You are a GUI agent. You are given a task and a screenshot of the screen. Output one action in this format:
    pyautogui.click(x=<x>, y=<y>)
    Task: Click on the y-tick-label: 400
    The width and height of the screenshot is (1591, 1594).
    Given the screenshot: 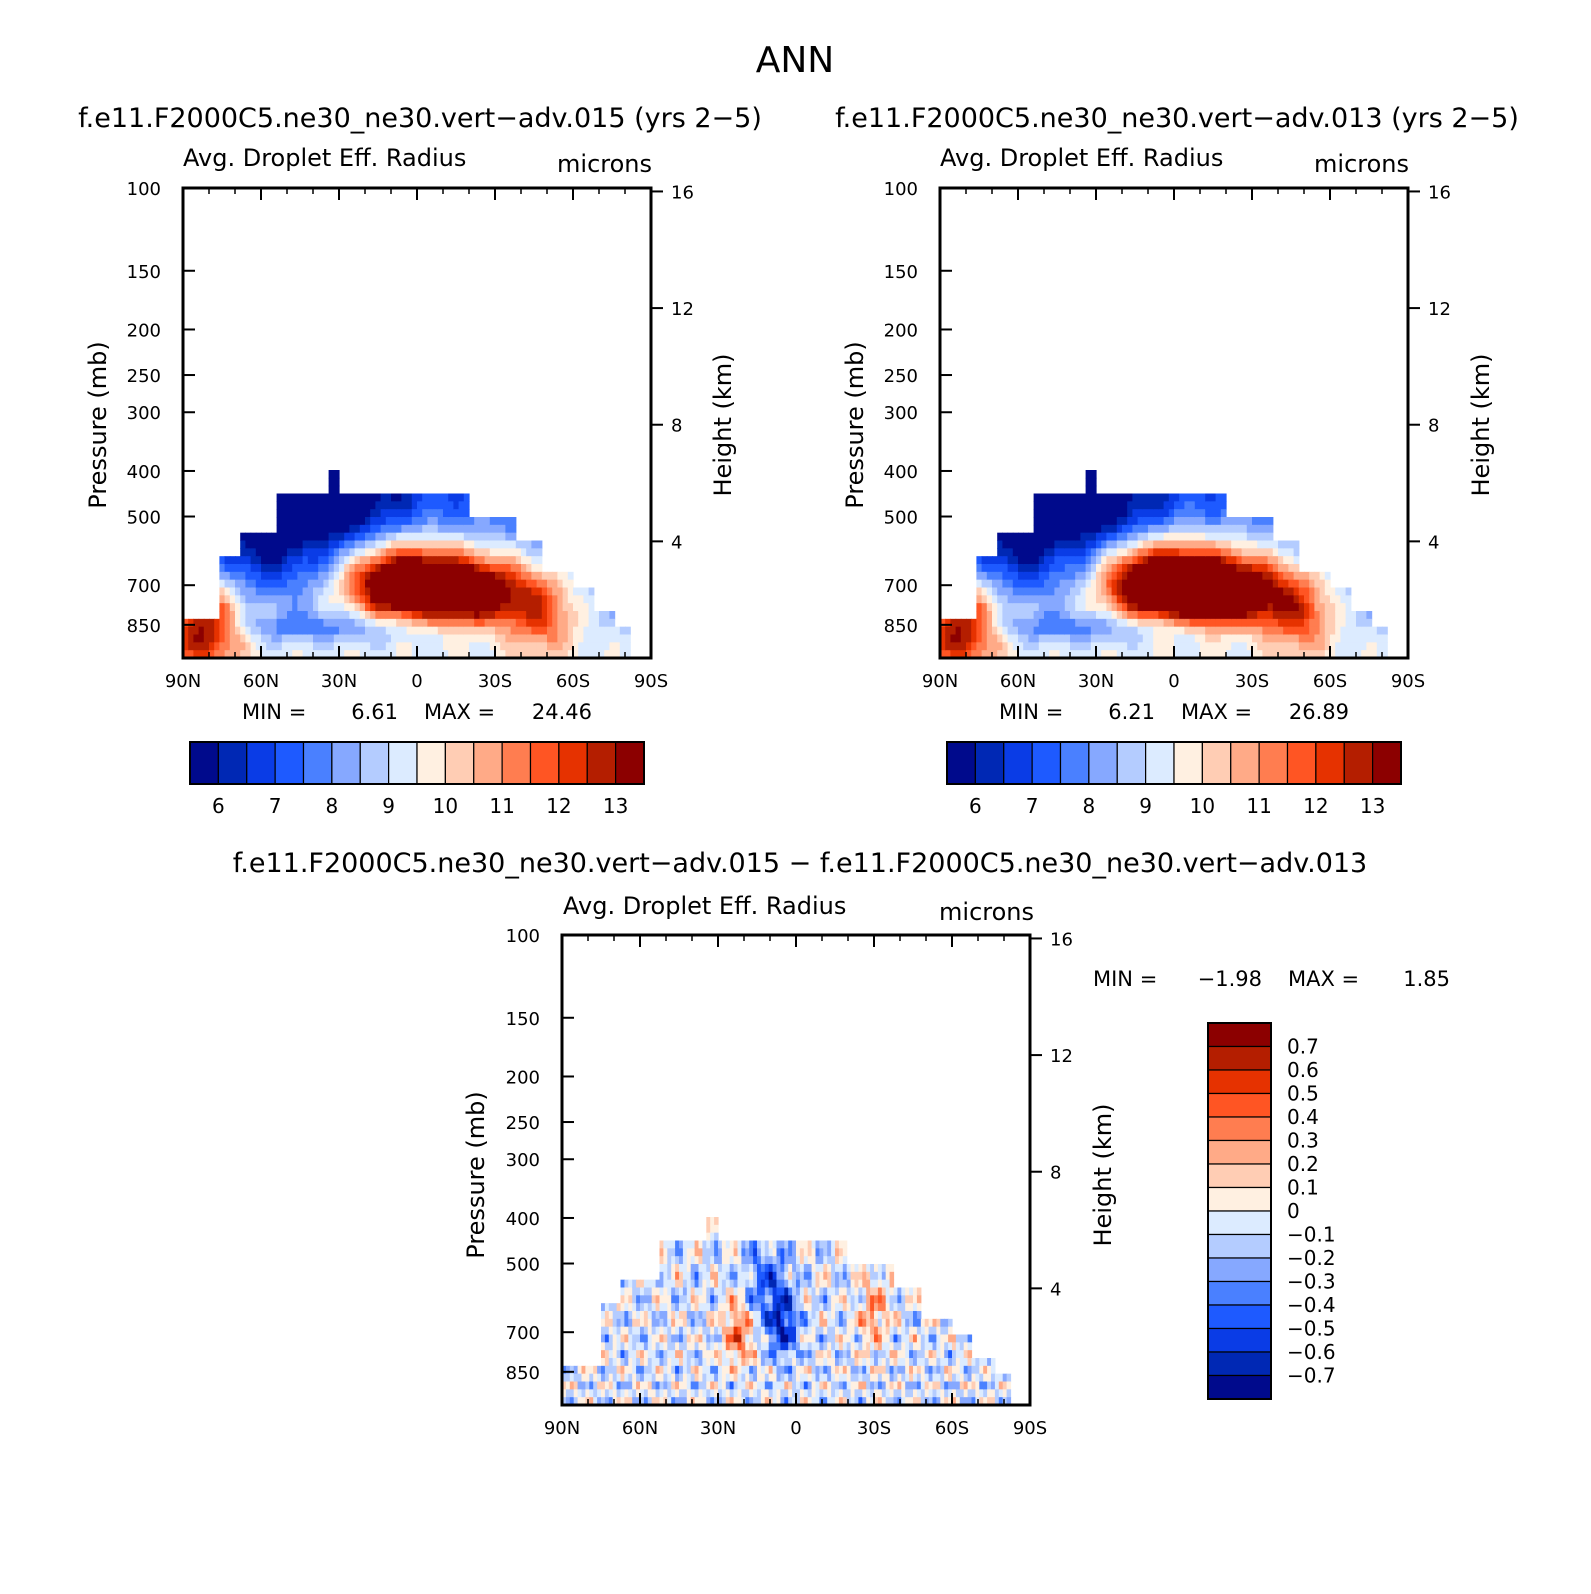 What is the action you would take?
    pyautogui.click(x=901, y=472)
    